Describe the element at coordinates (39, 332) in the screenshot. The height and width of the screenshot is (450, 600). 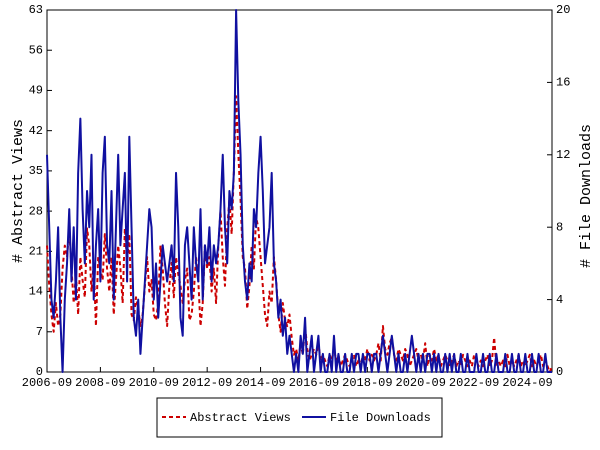
I see `y-tick-label: 7` at that location.